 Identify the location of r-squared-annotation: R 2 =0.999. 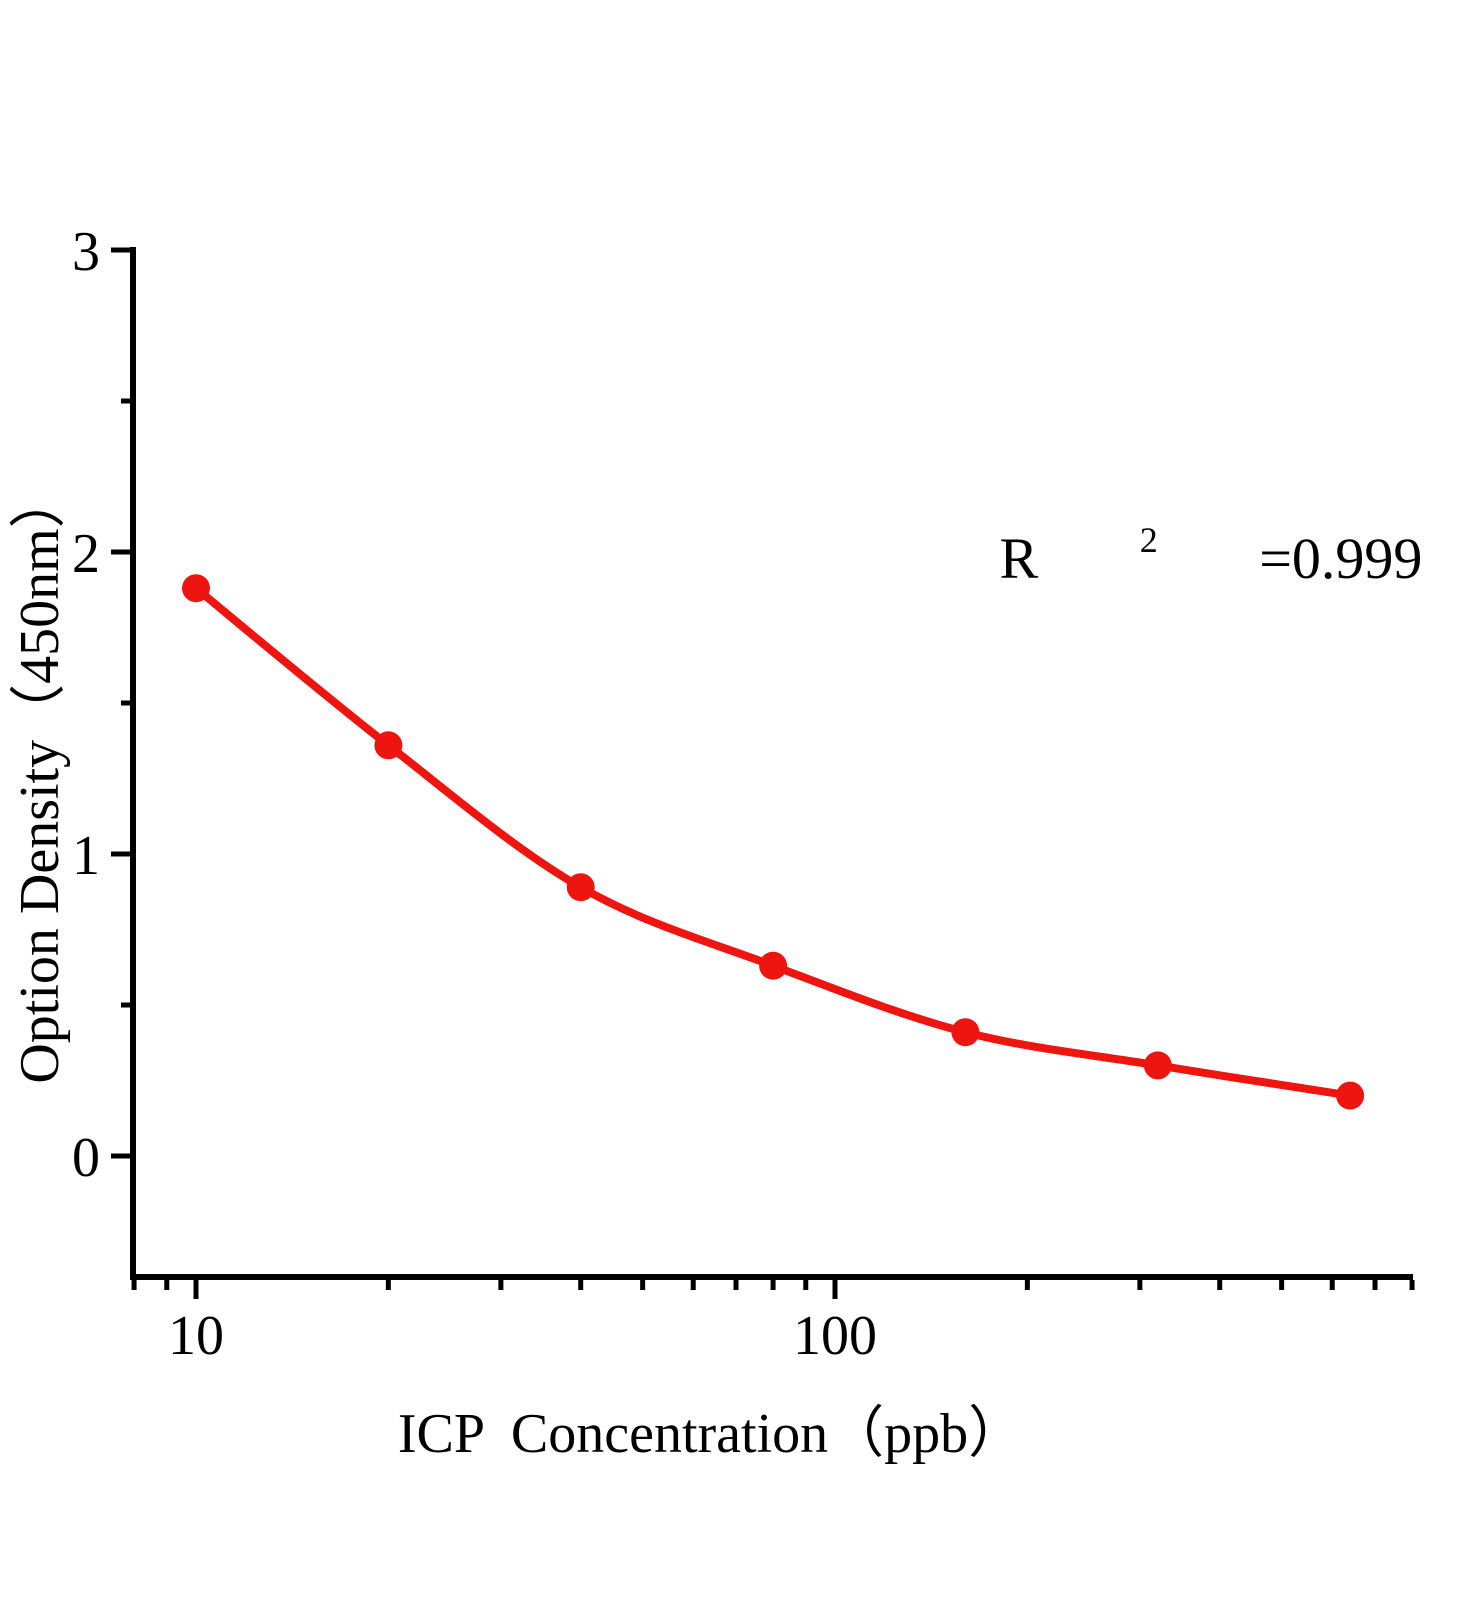
(1185, 545).